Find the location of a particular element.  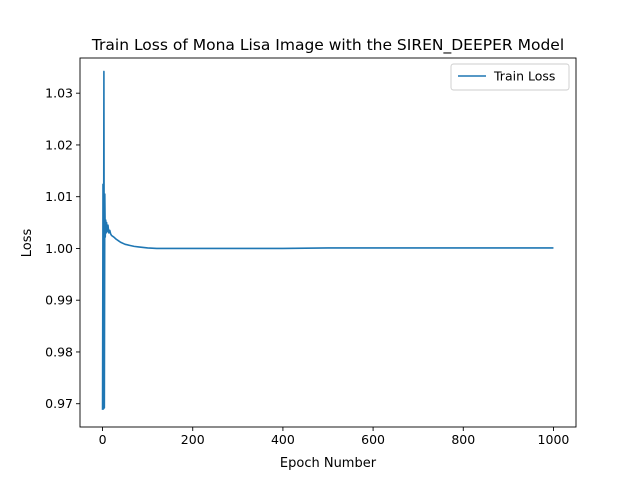

x-axis-label: Epoch Number is located at coordinates (328, 463).